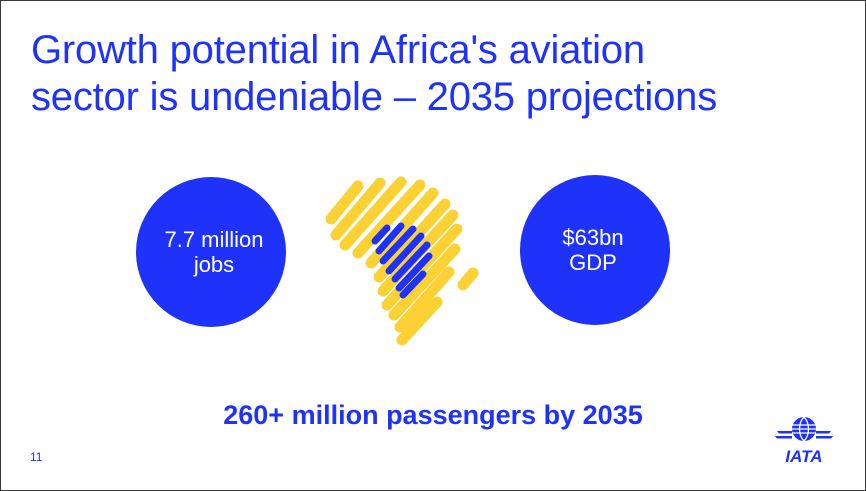 The image size is (866, 491). I want to click on jobs-stat-label: jobs, so click(214, 264).